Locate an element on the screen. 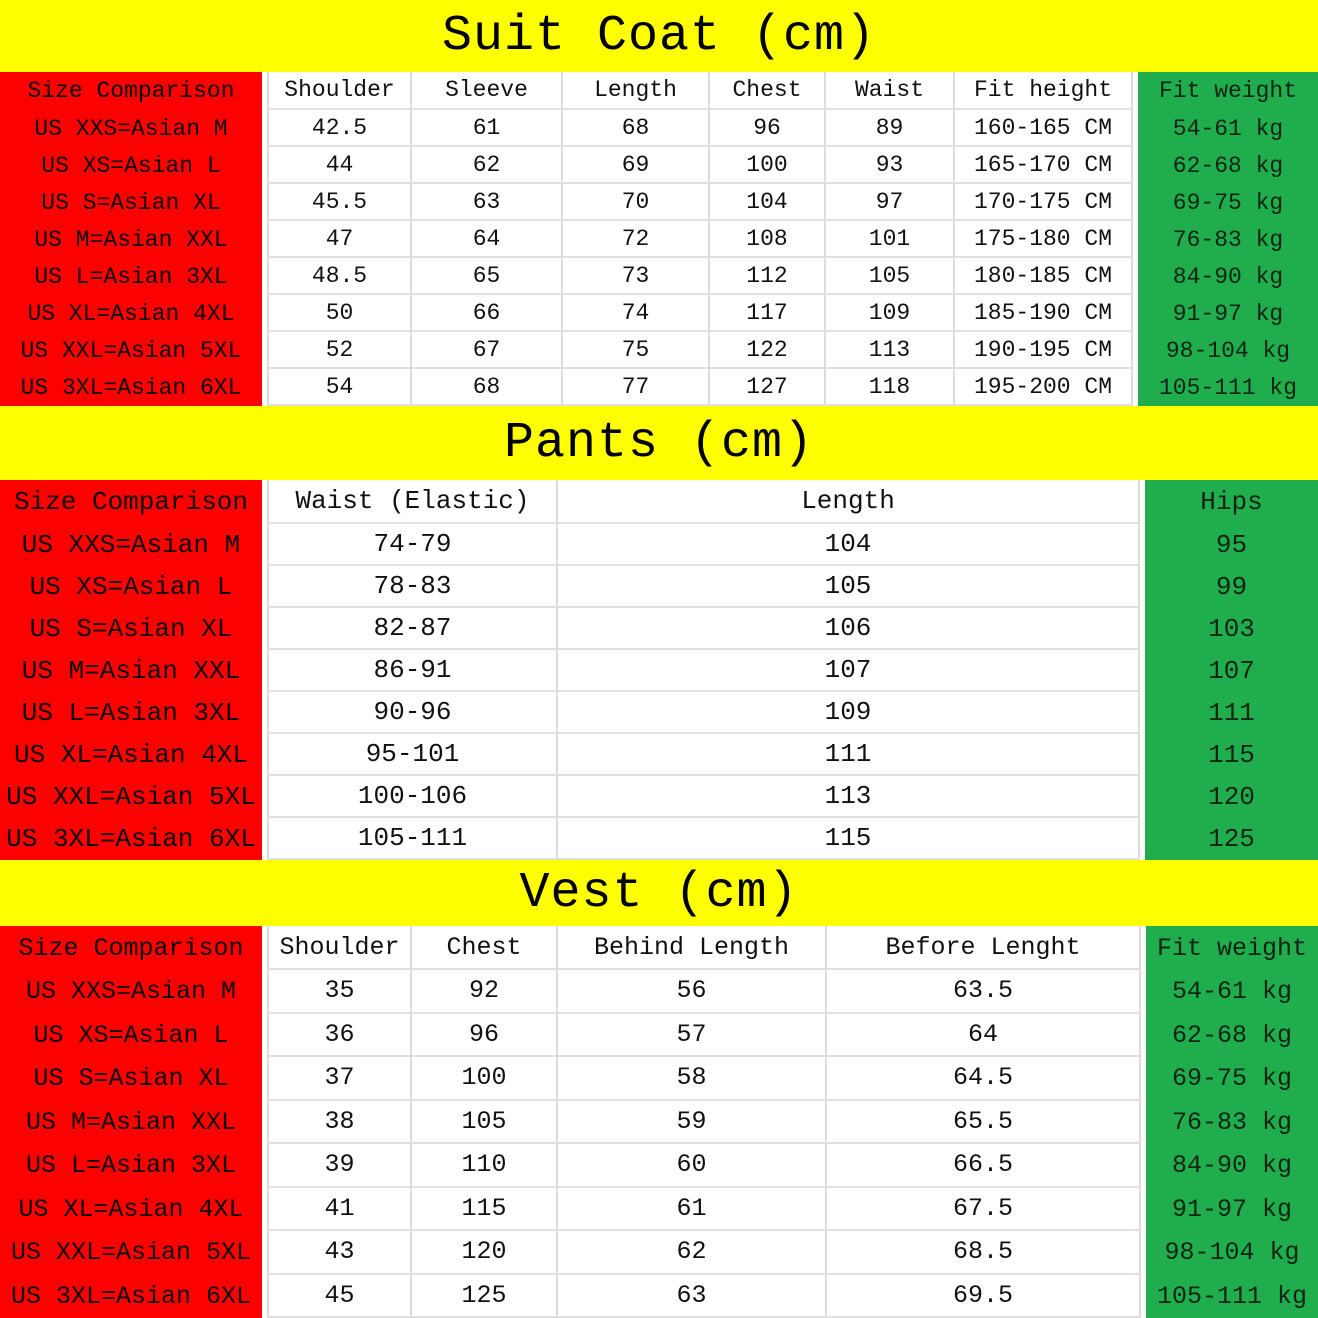  size-label: US S=Asian XL is located at coordinates (133, 202).